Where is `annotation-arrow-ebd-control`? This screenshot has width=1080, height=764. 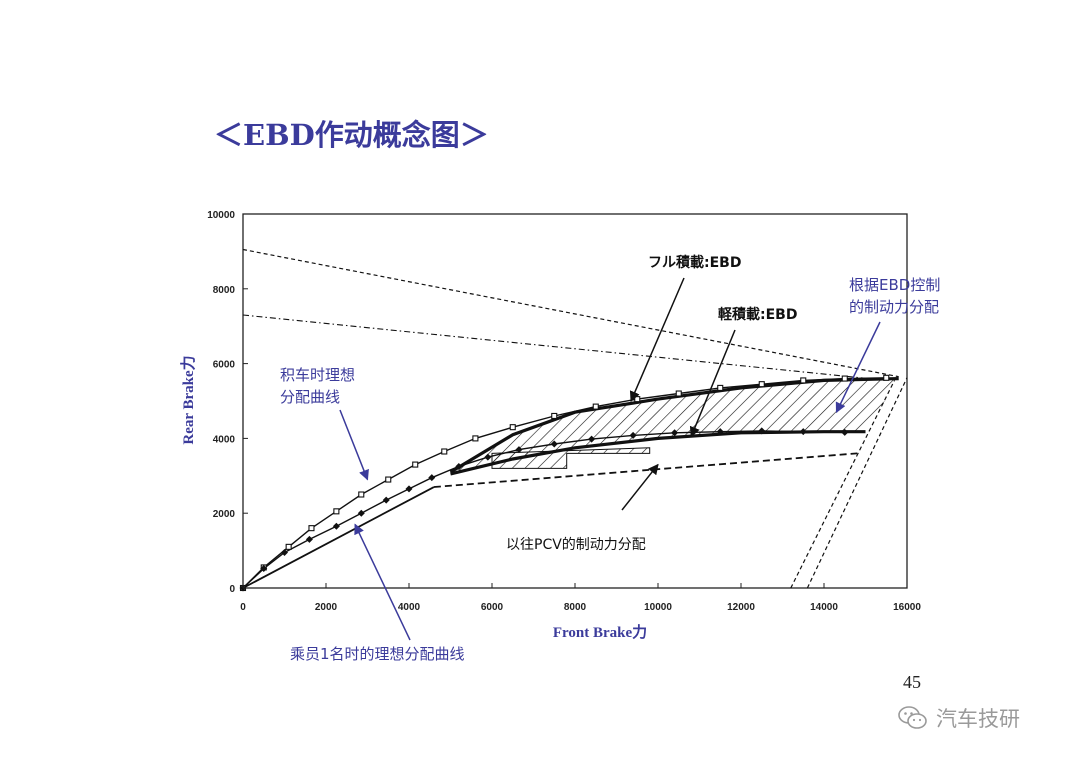 annotation-arrow-ebd-control is located at coordinates (858, 367).